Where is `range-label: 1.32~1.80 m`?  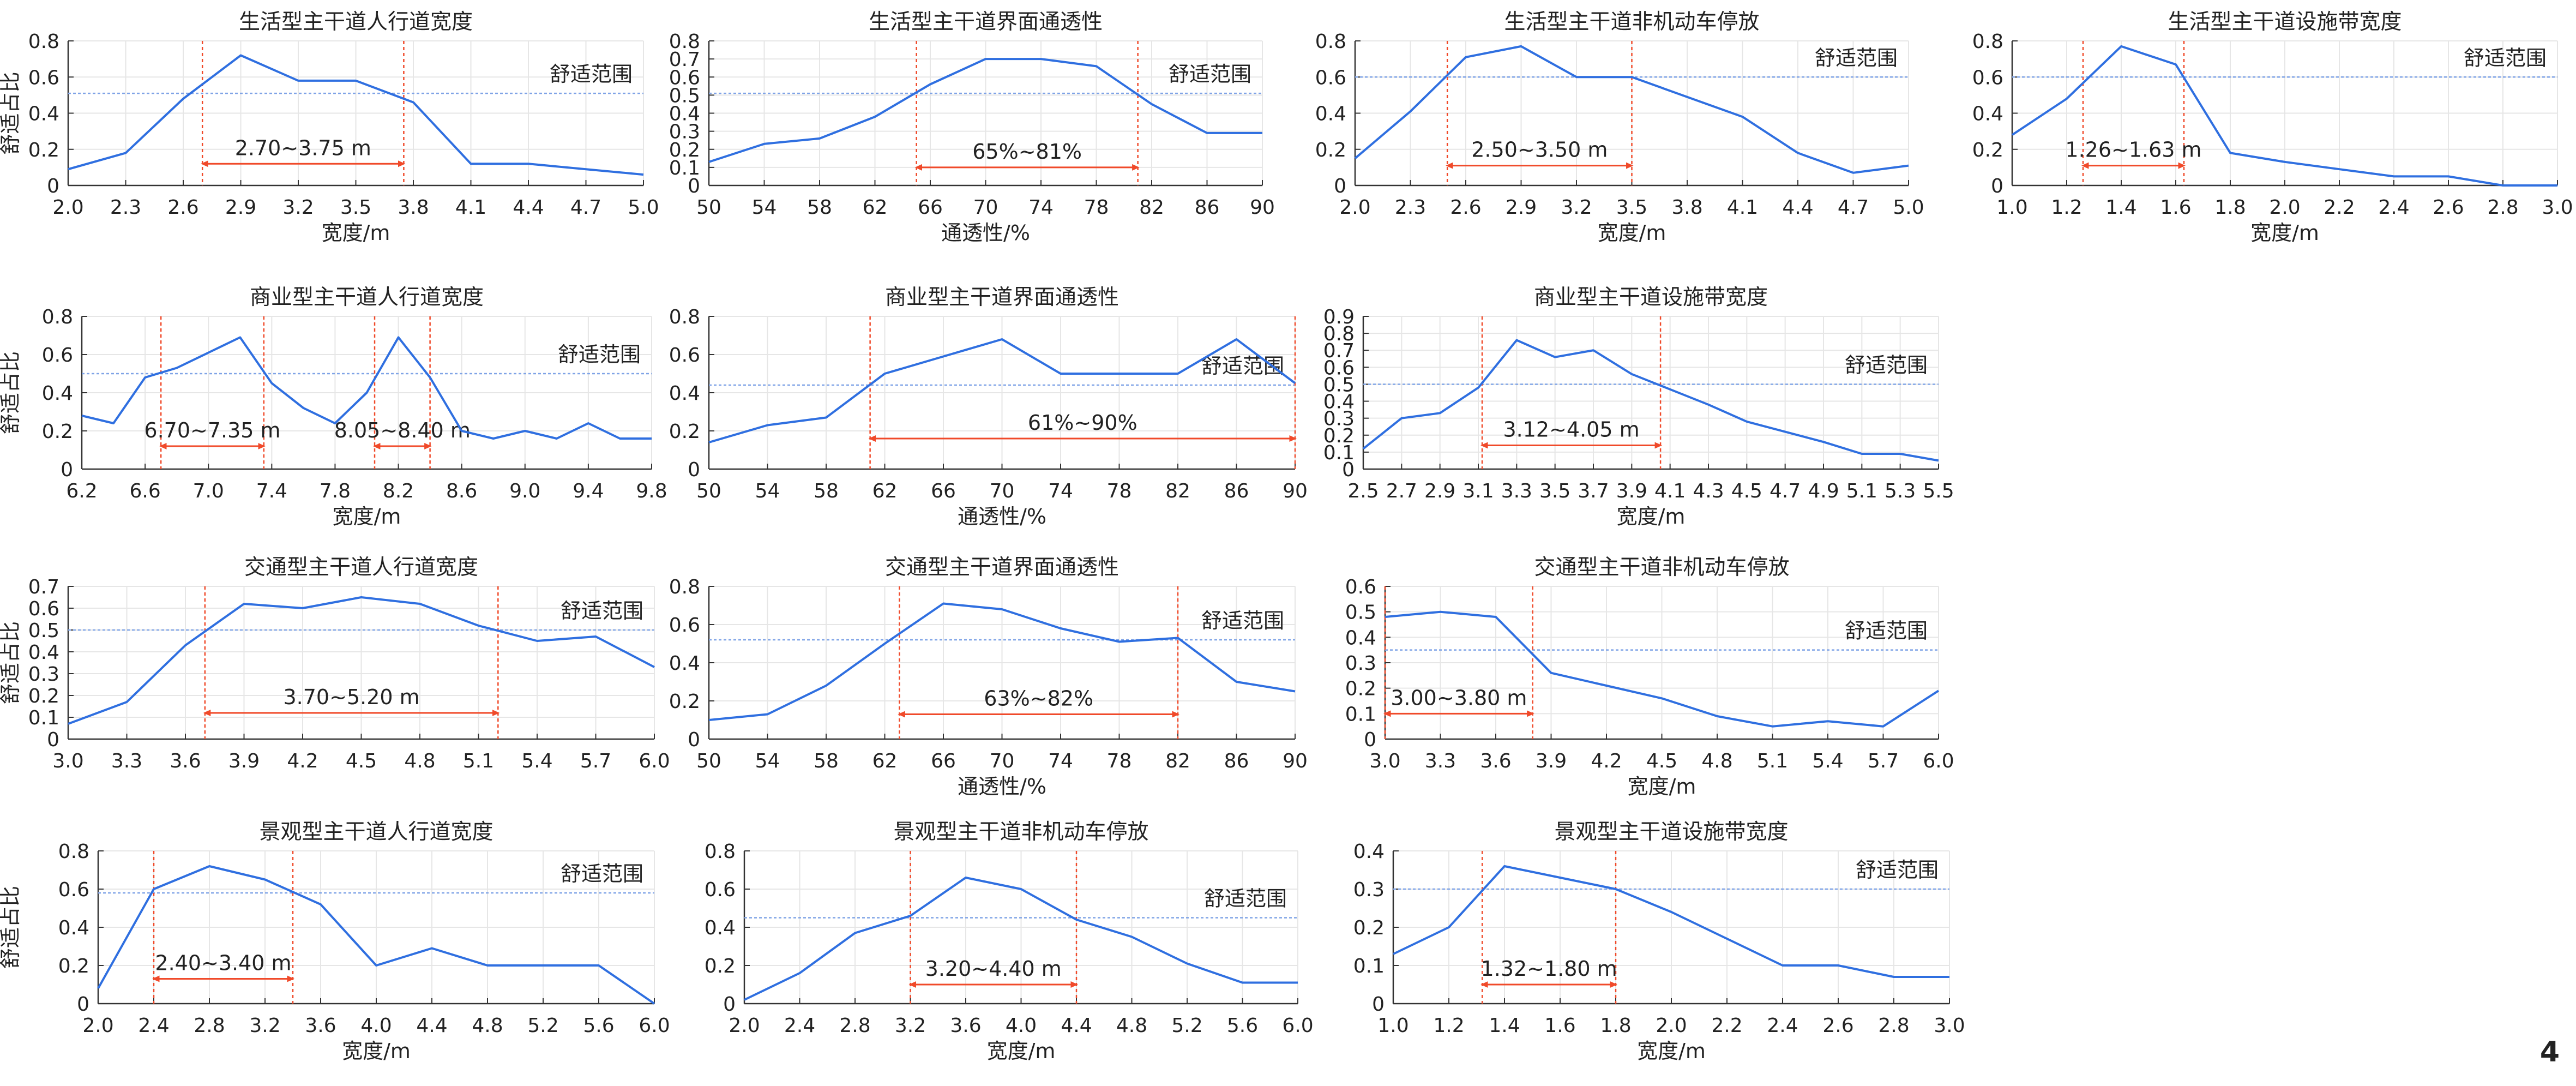 range-label: 1.32~1.80 m is located at coordinates (1549, 969).